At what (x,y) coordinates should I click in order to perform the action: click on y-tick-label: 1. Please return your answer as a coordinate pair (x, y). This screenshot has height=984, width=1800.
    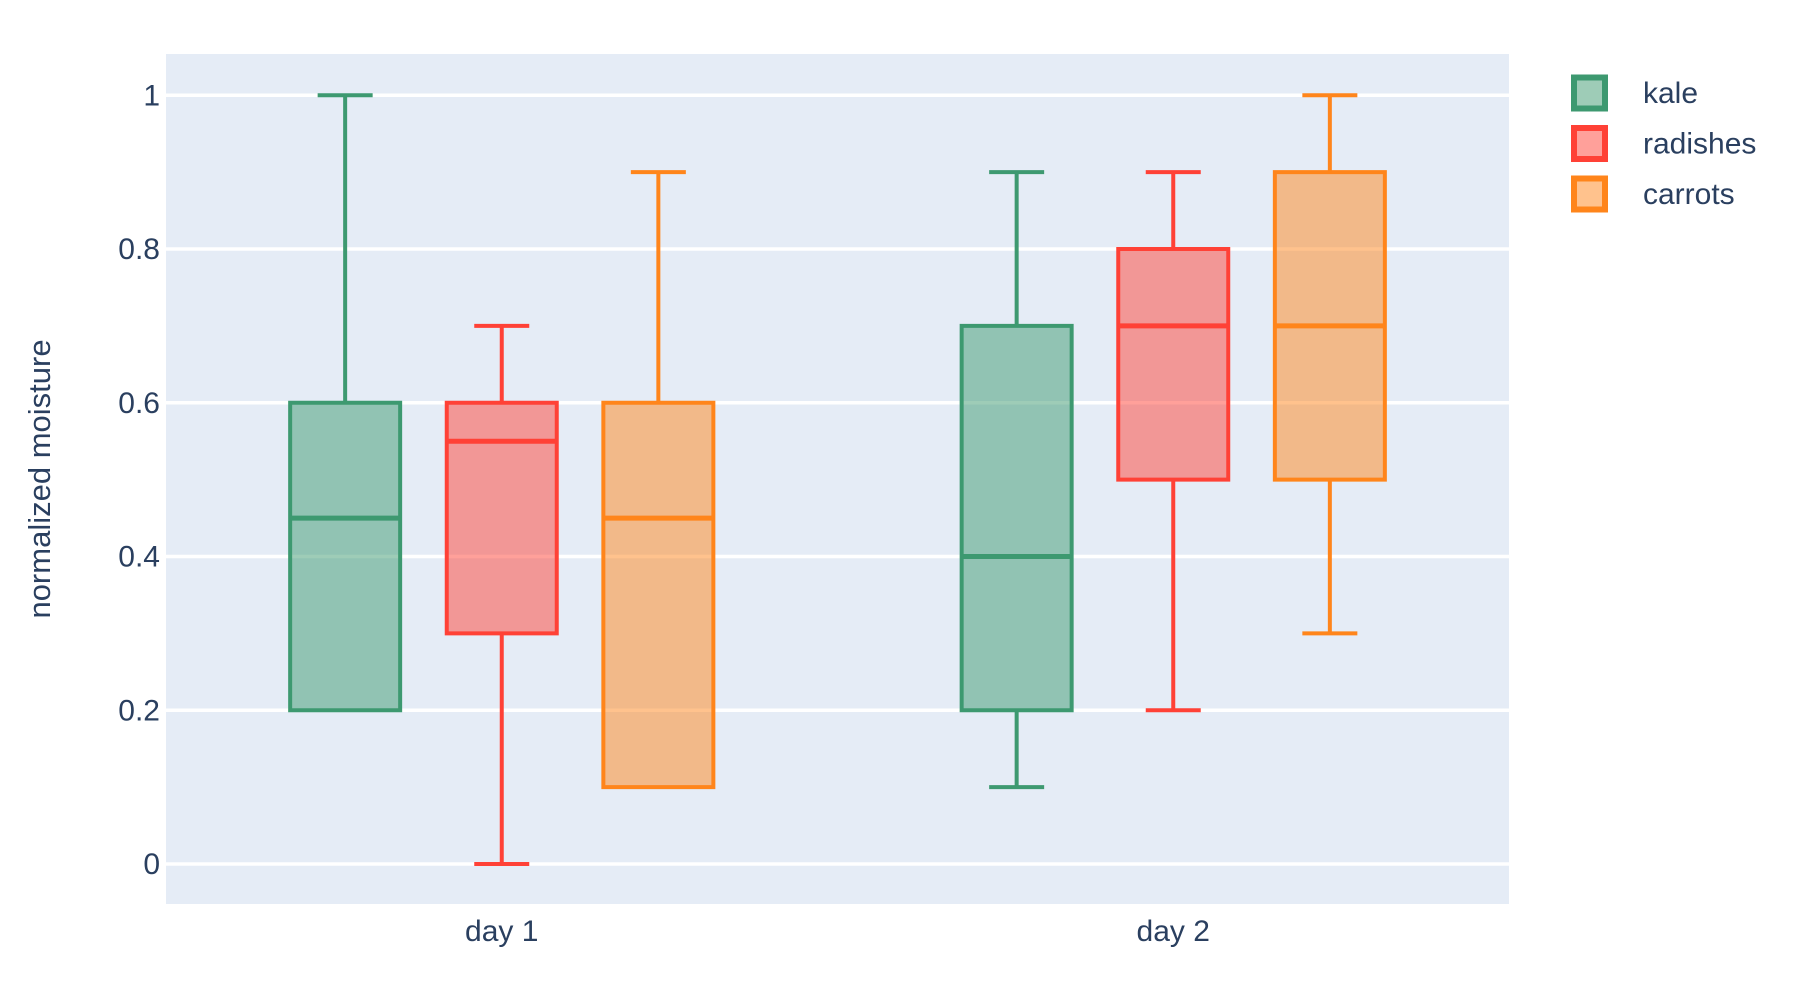
    Looking at the image, I should click on (151, 95).